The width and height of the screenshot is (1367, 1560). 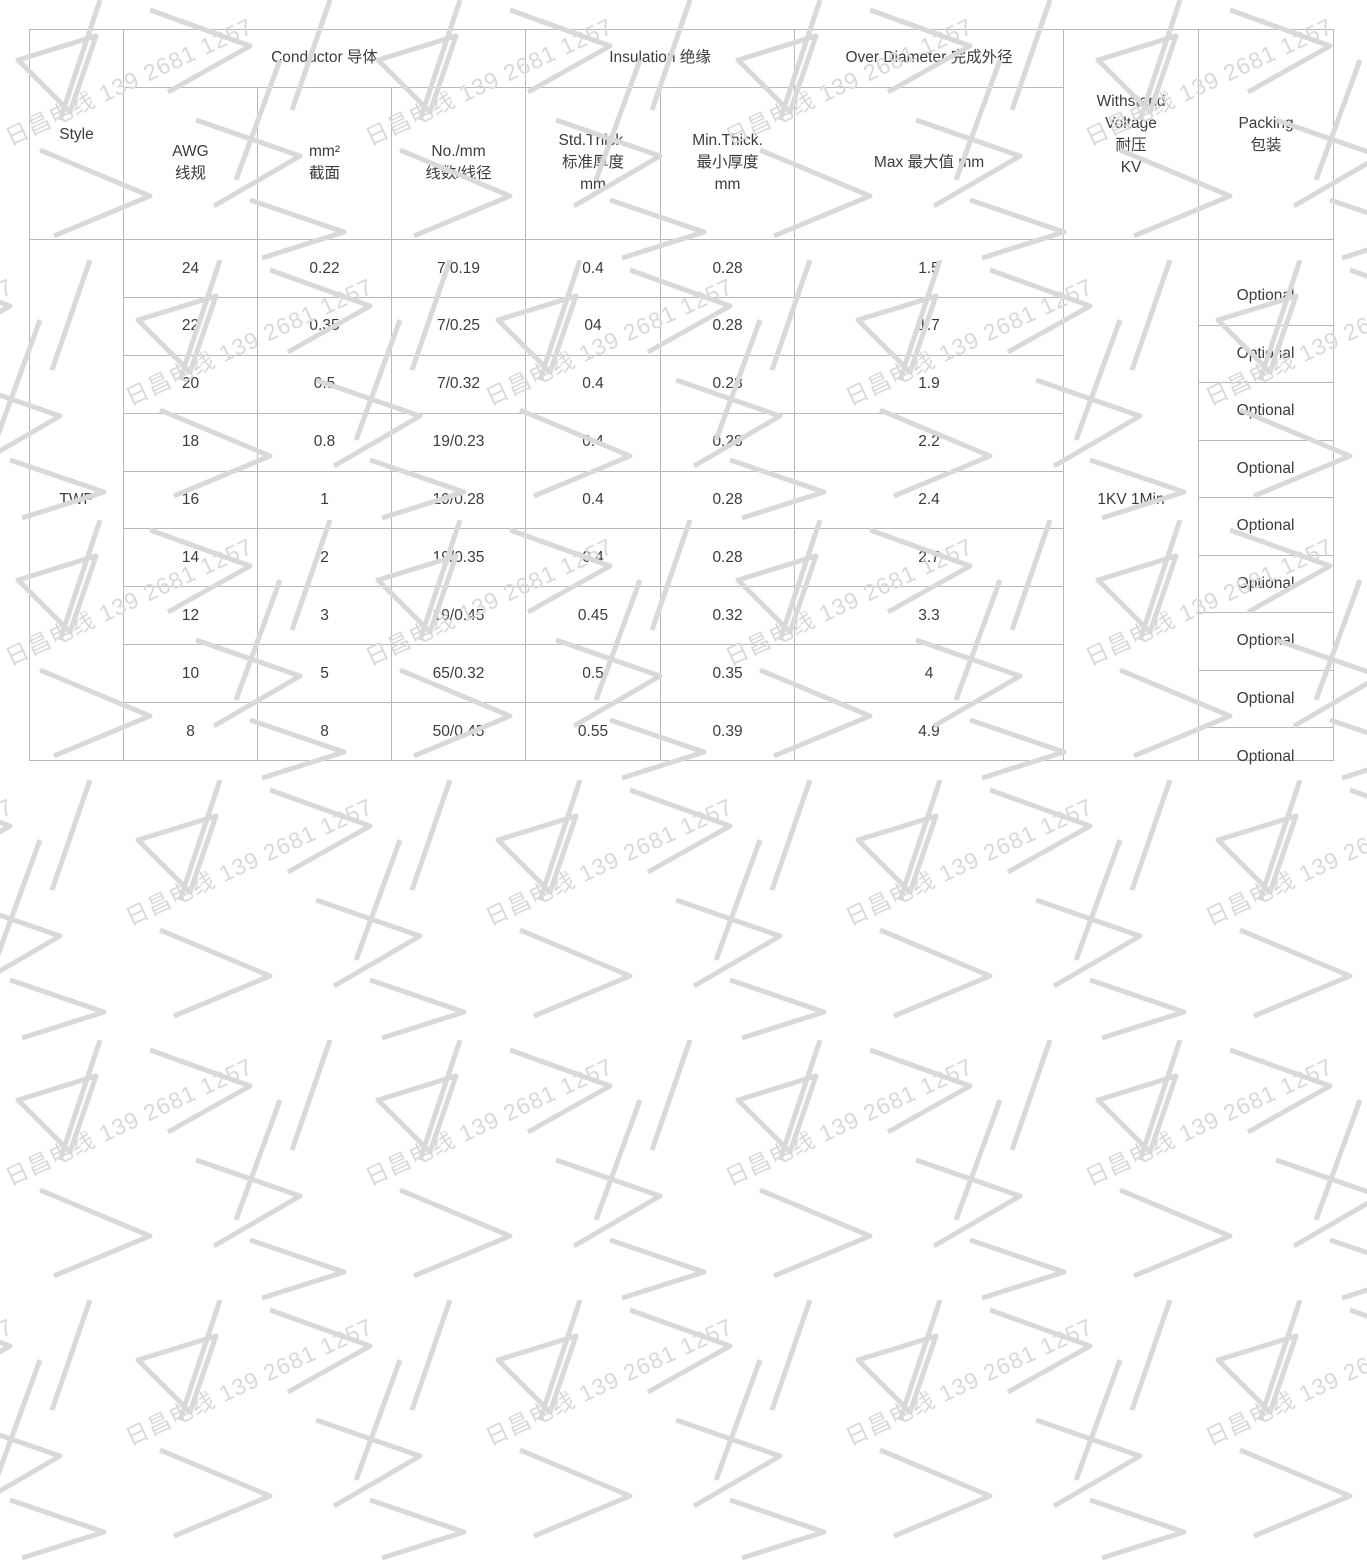 What do you see at coordinates (593, 326) in the screenshot?
I see `cell-std-thick: 04` at bounding box center [593, 326].